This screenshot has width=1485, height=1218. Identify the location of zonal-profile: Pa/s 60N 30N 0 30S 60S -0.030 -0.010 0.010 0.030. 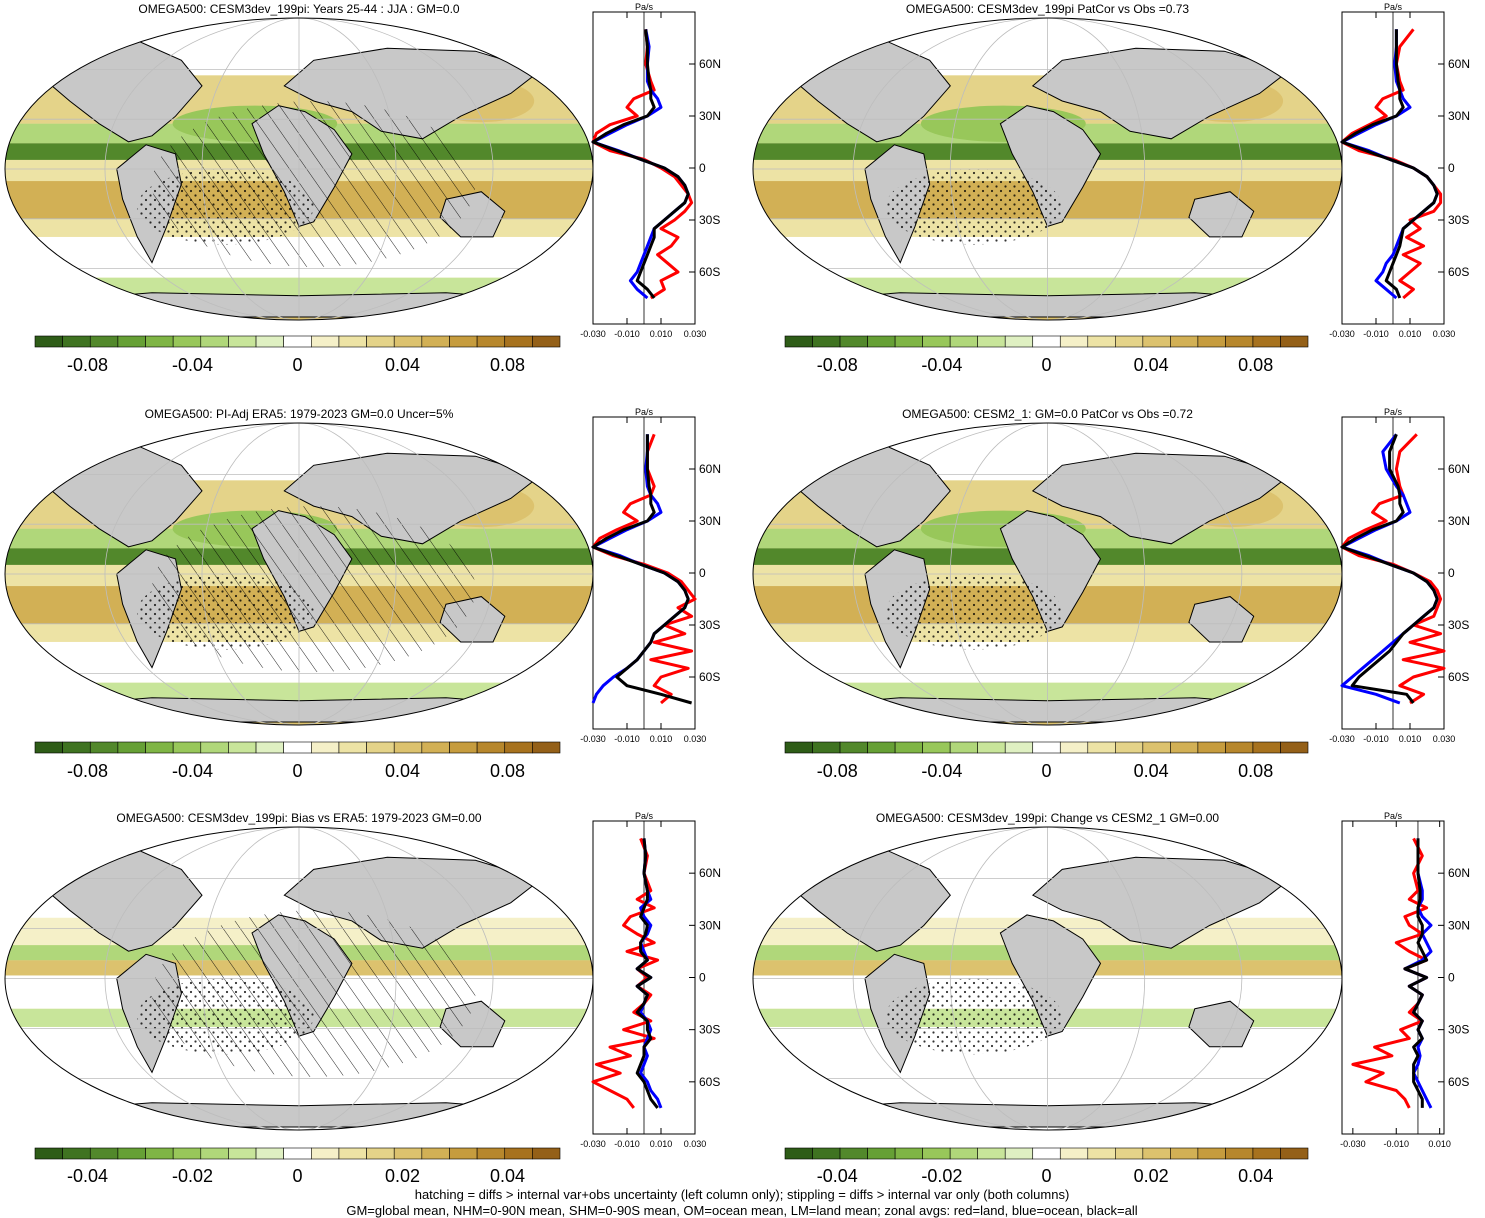
(1399, 170).